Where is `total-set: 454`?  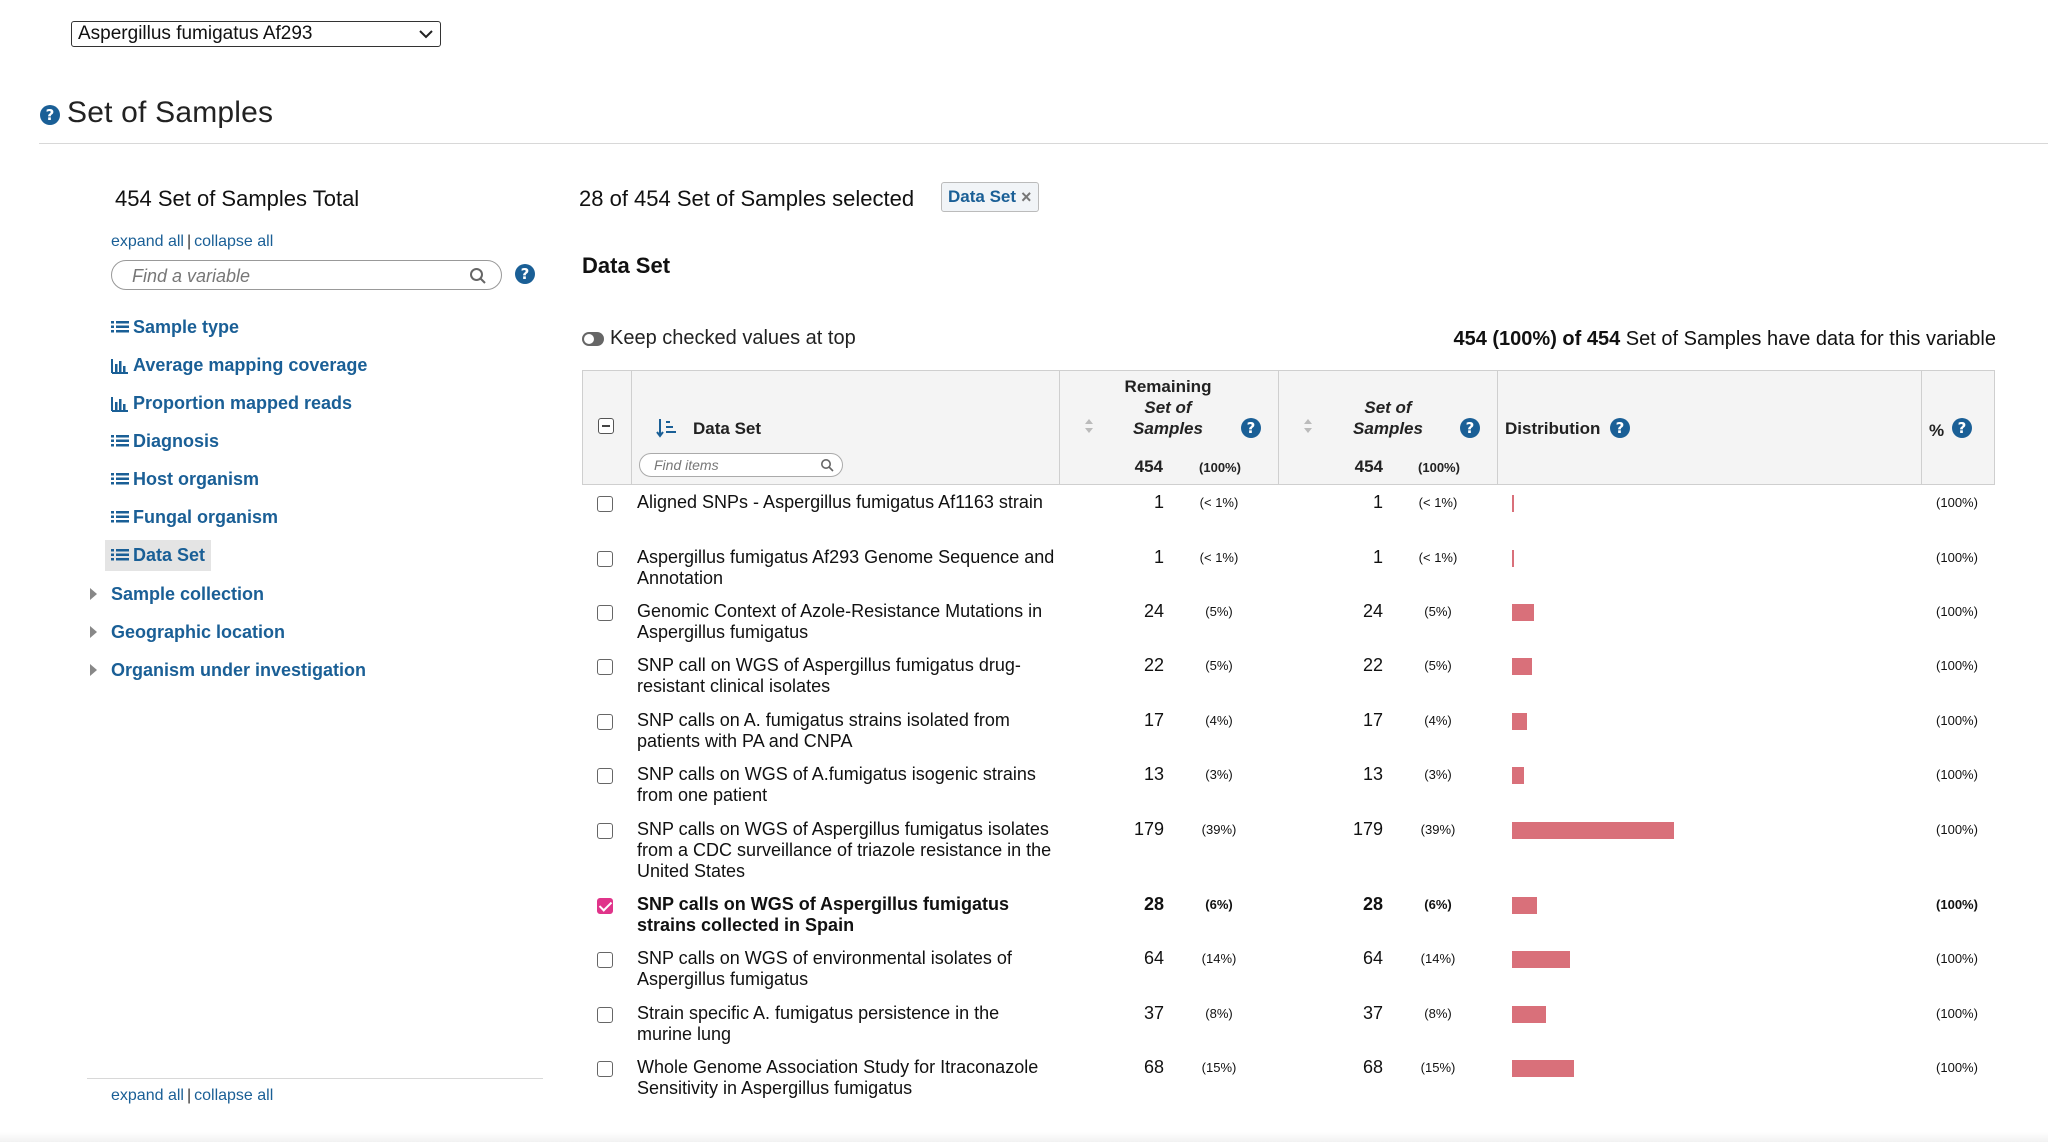 total-set: 454 is located at coordinates (1368, 466).